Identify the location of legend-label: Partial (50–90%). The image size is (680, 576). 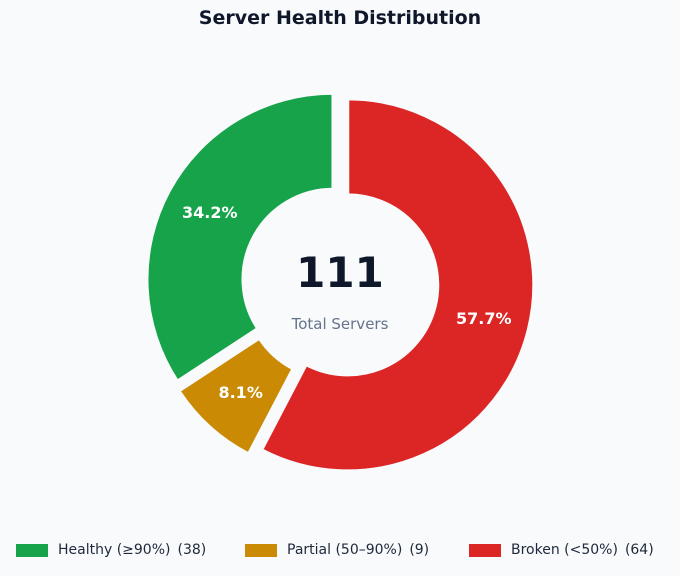
(345, 550).